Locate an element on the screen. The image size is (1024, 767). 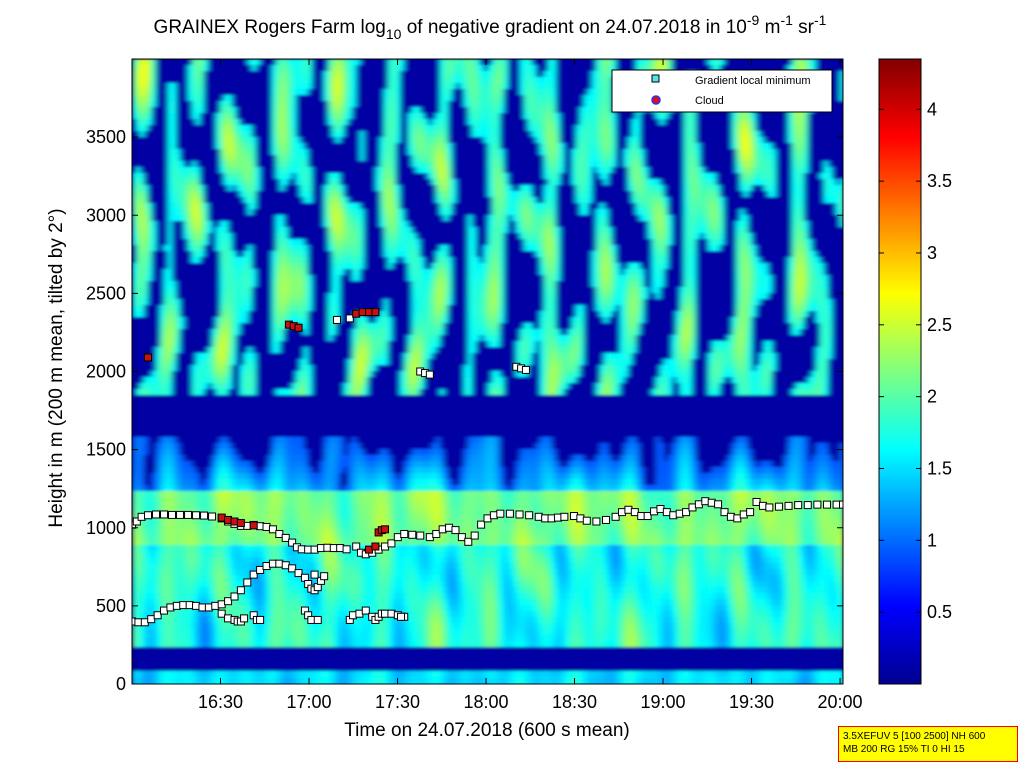
legend-box is located at coordinates (722, 91).